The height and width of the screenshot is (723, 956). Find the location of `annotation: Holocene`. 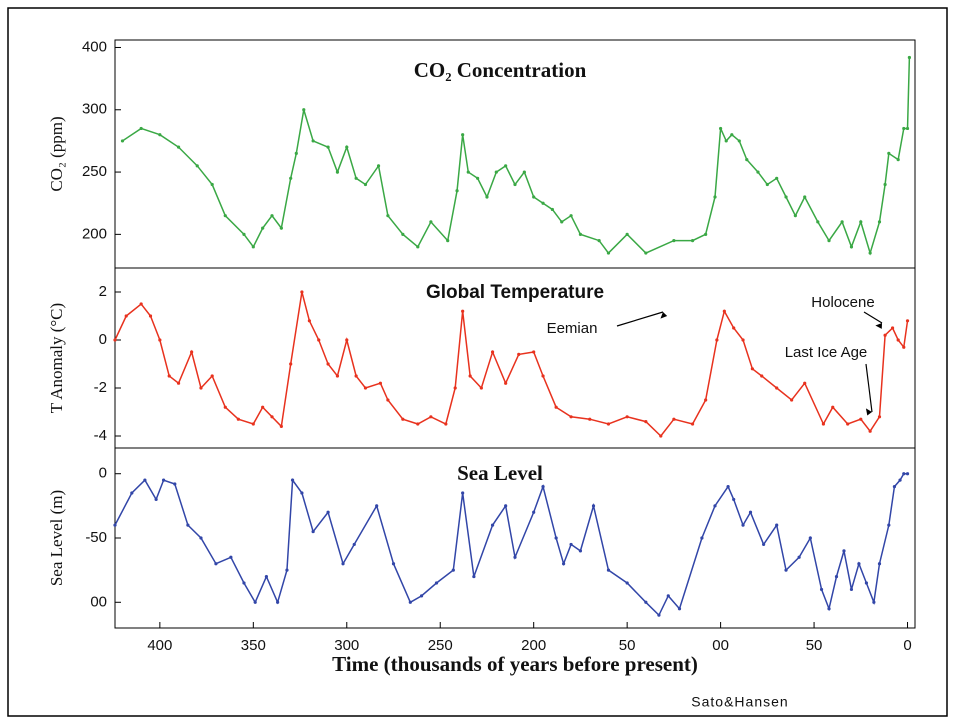

annotation: Holocene is located at coordinates (842, 302).